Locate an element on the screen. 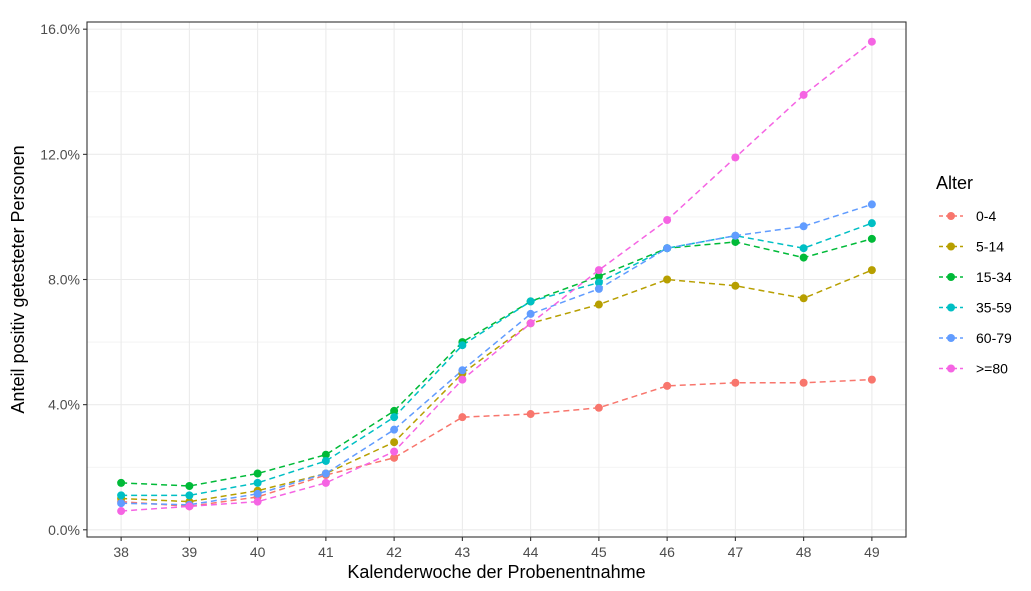 This screenshot has height=591, width=1031. x-tick-label: 41 is located at coordinates (326, 552).